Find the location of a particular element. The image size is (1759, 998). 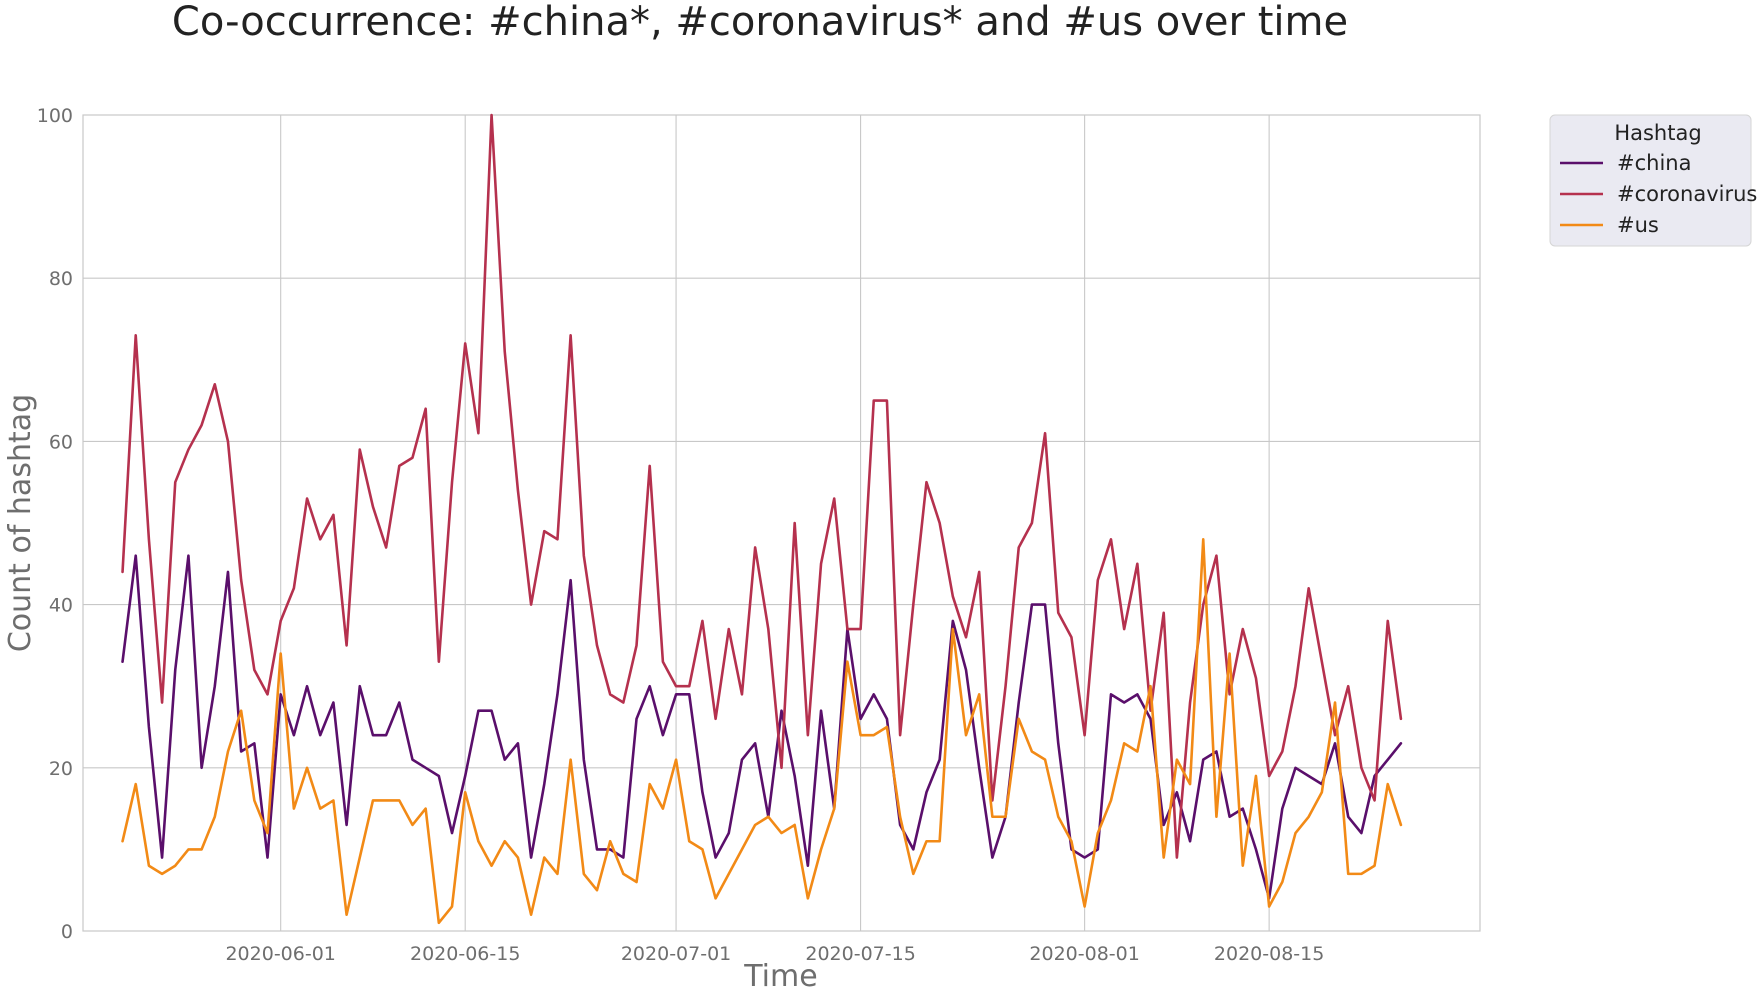

x-tick-label: 2020-06-15 is located at coordinates (465, 954).